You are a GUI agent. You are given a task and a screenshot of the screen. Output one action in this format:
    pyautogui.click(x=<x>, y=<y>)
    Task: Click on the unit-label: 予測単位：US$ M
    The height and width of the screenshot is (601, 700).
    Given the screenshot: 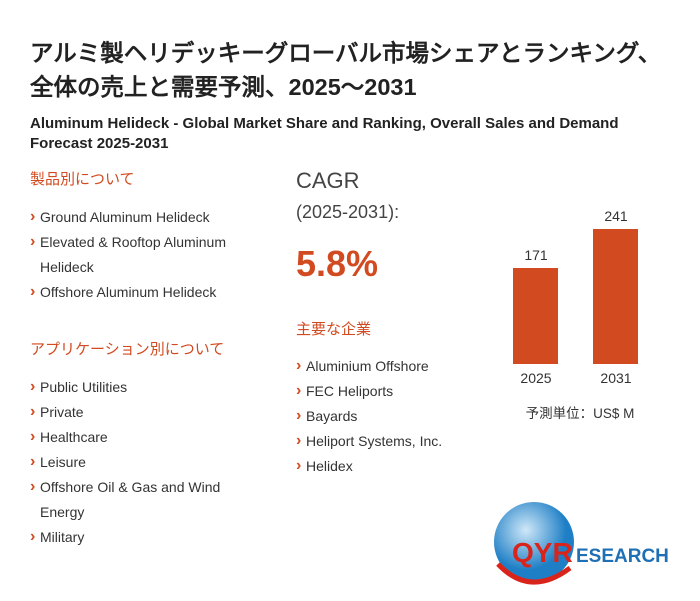 What is the action you would take?
    pyautogui.click(x=580, y=413)
    